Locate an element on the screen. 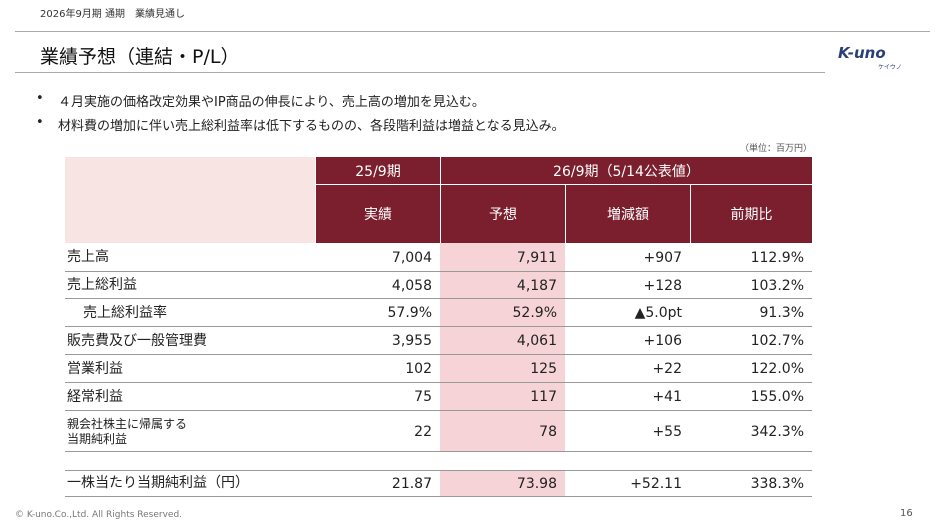 This screenshot has width=940, height=529. title: 業績予想（連結・P/L） is located at coordinates (140, 57).